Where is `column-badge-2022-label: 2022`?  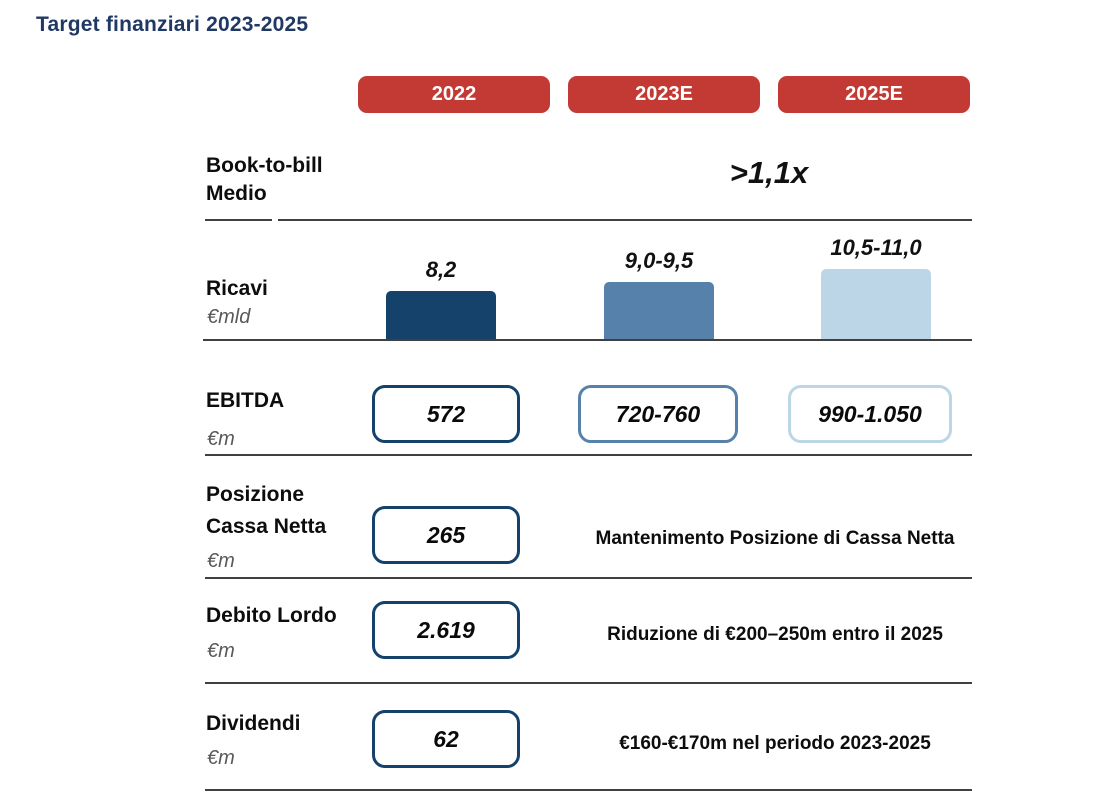 column-badge-2022-label: 2022 is located at coordinates (454, 94).